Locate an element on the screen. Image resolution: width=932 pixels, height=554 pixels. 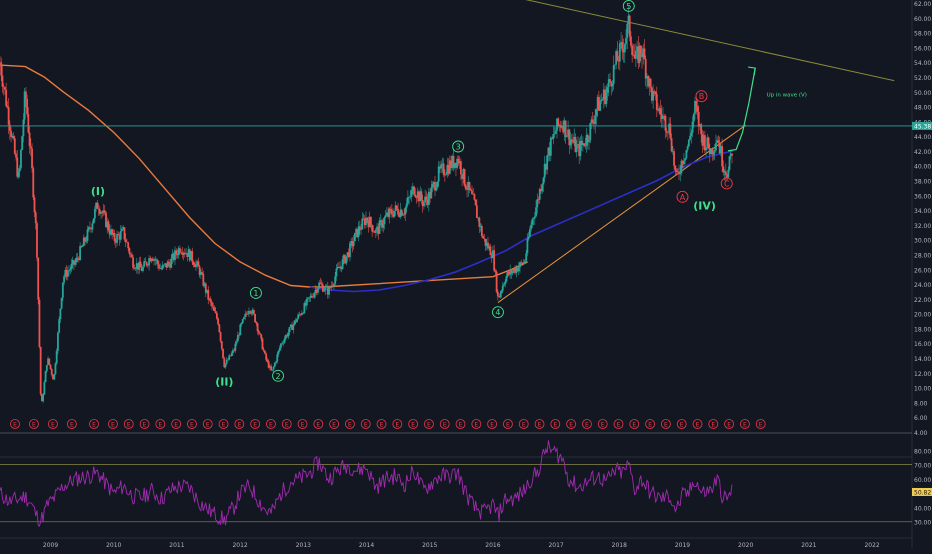
price-tick-label: 16.00 is located at coordinates (922, 344).